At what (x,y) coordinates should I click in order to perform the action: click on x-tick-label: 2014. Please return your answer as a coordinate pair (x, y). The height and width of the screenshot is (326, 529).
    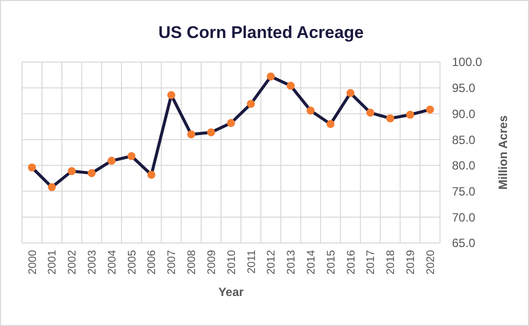
    Looking at the image, I should click on (311, 262).